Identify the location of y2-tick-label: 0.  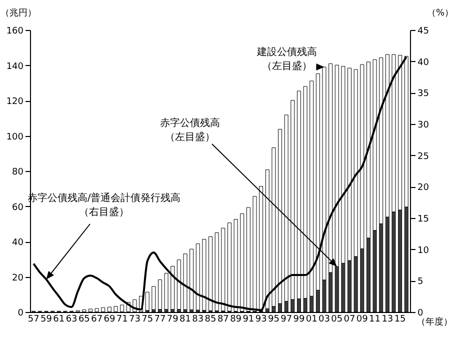
(421, 313).